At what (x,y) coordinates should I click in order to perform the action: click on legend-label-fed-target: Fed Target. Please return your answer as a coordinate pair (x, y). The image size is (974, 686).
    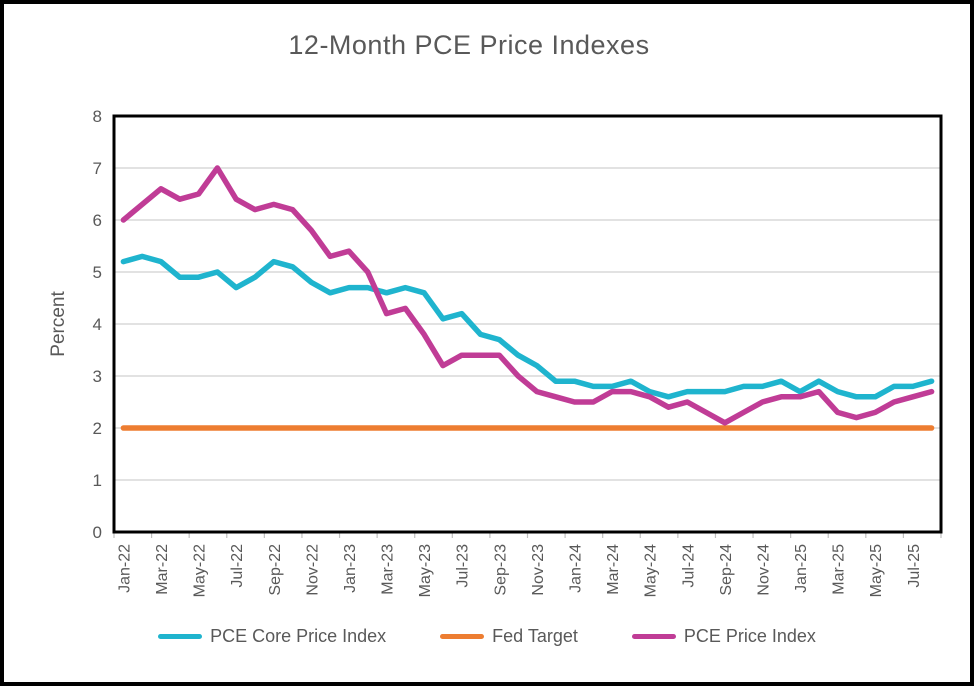
    Looking at the image, I should click on (535, 636).